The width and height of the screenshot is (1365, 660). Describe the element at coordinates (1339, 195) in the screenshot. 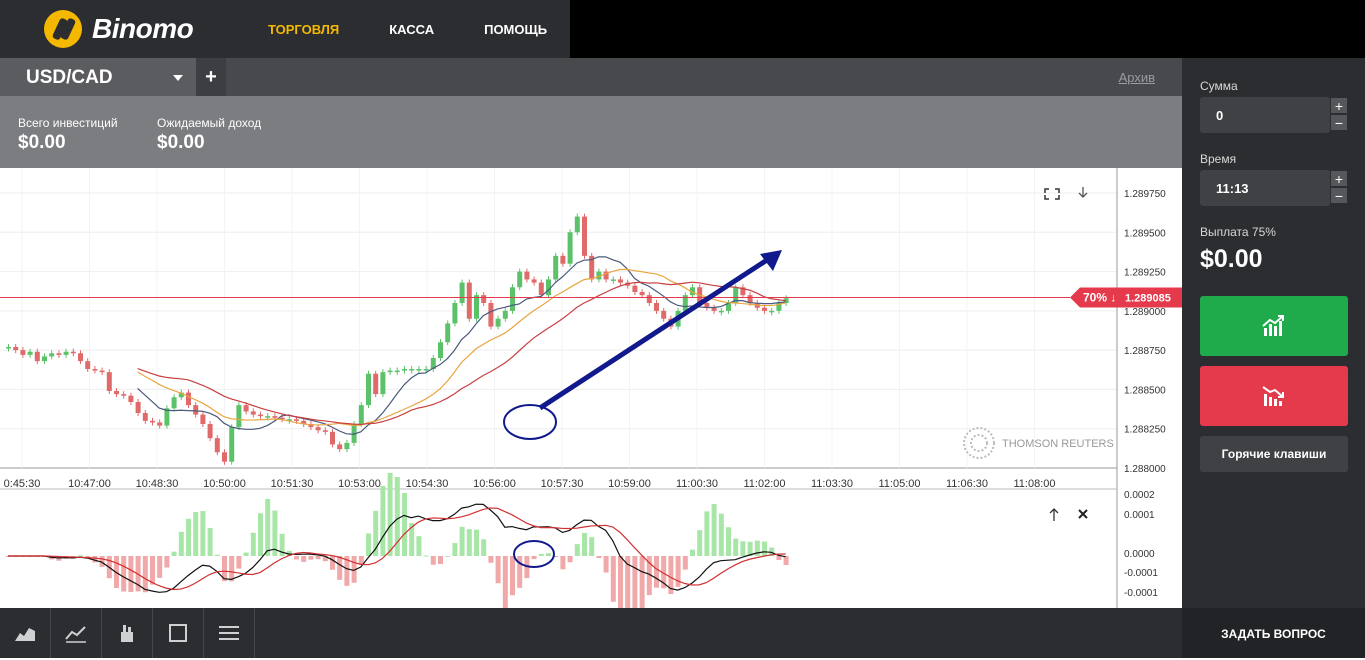

I see `time-decrease-button: −` at that location.